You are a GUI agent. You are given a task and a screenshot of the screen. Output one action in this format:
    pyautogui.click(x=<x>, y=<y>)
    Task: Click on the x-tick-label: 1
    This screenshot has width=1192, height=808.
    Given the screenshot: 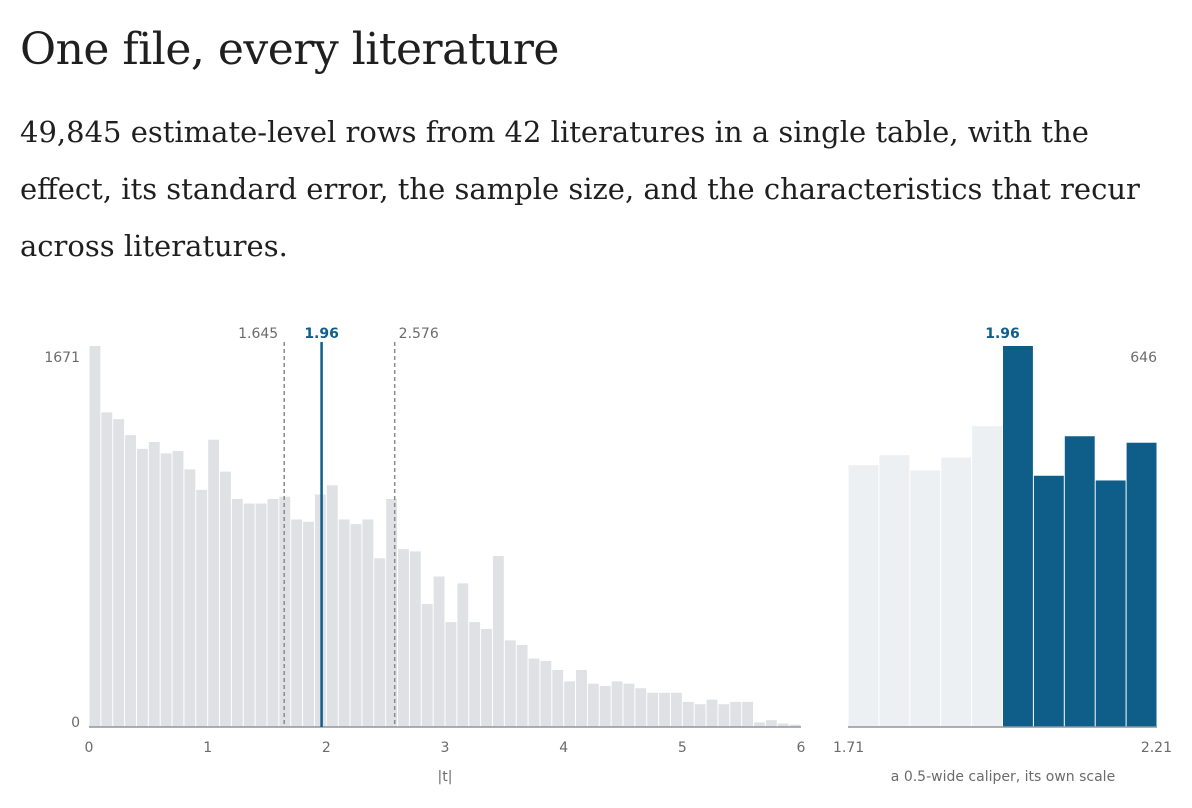 What is the action you would take?
    pyautogui.click(x=207, y=748)
    